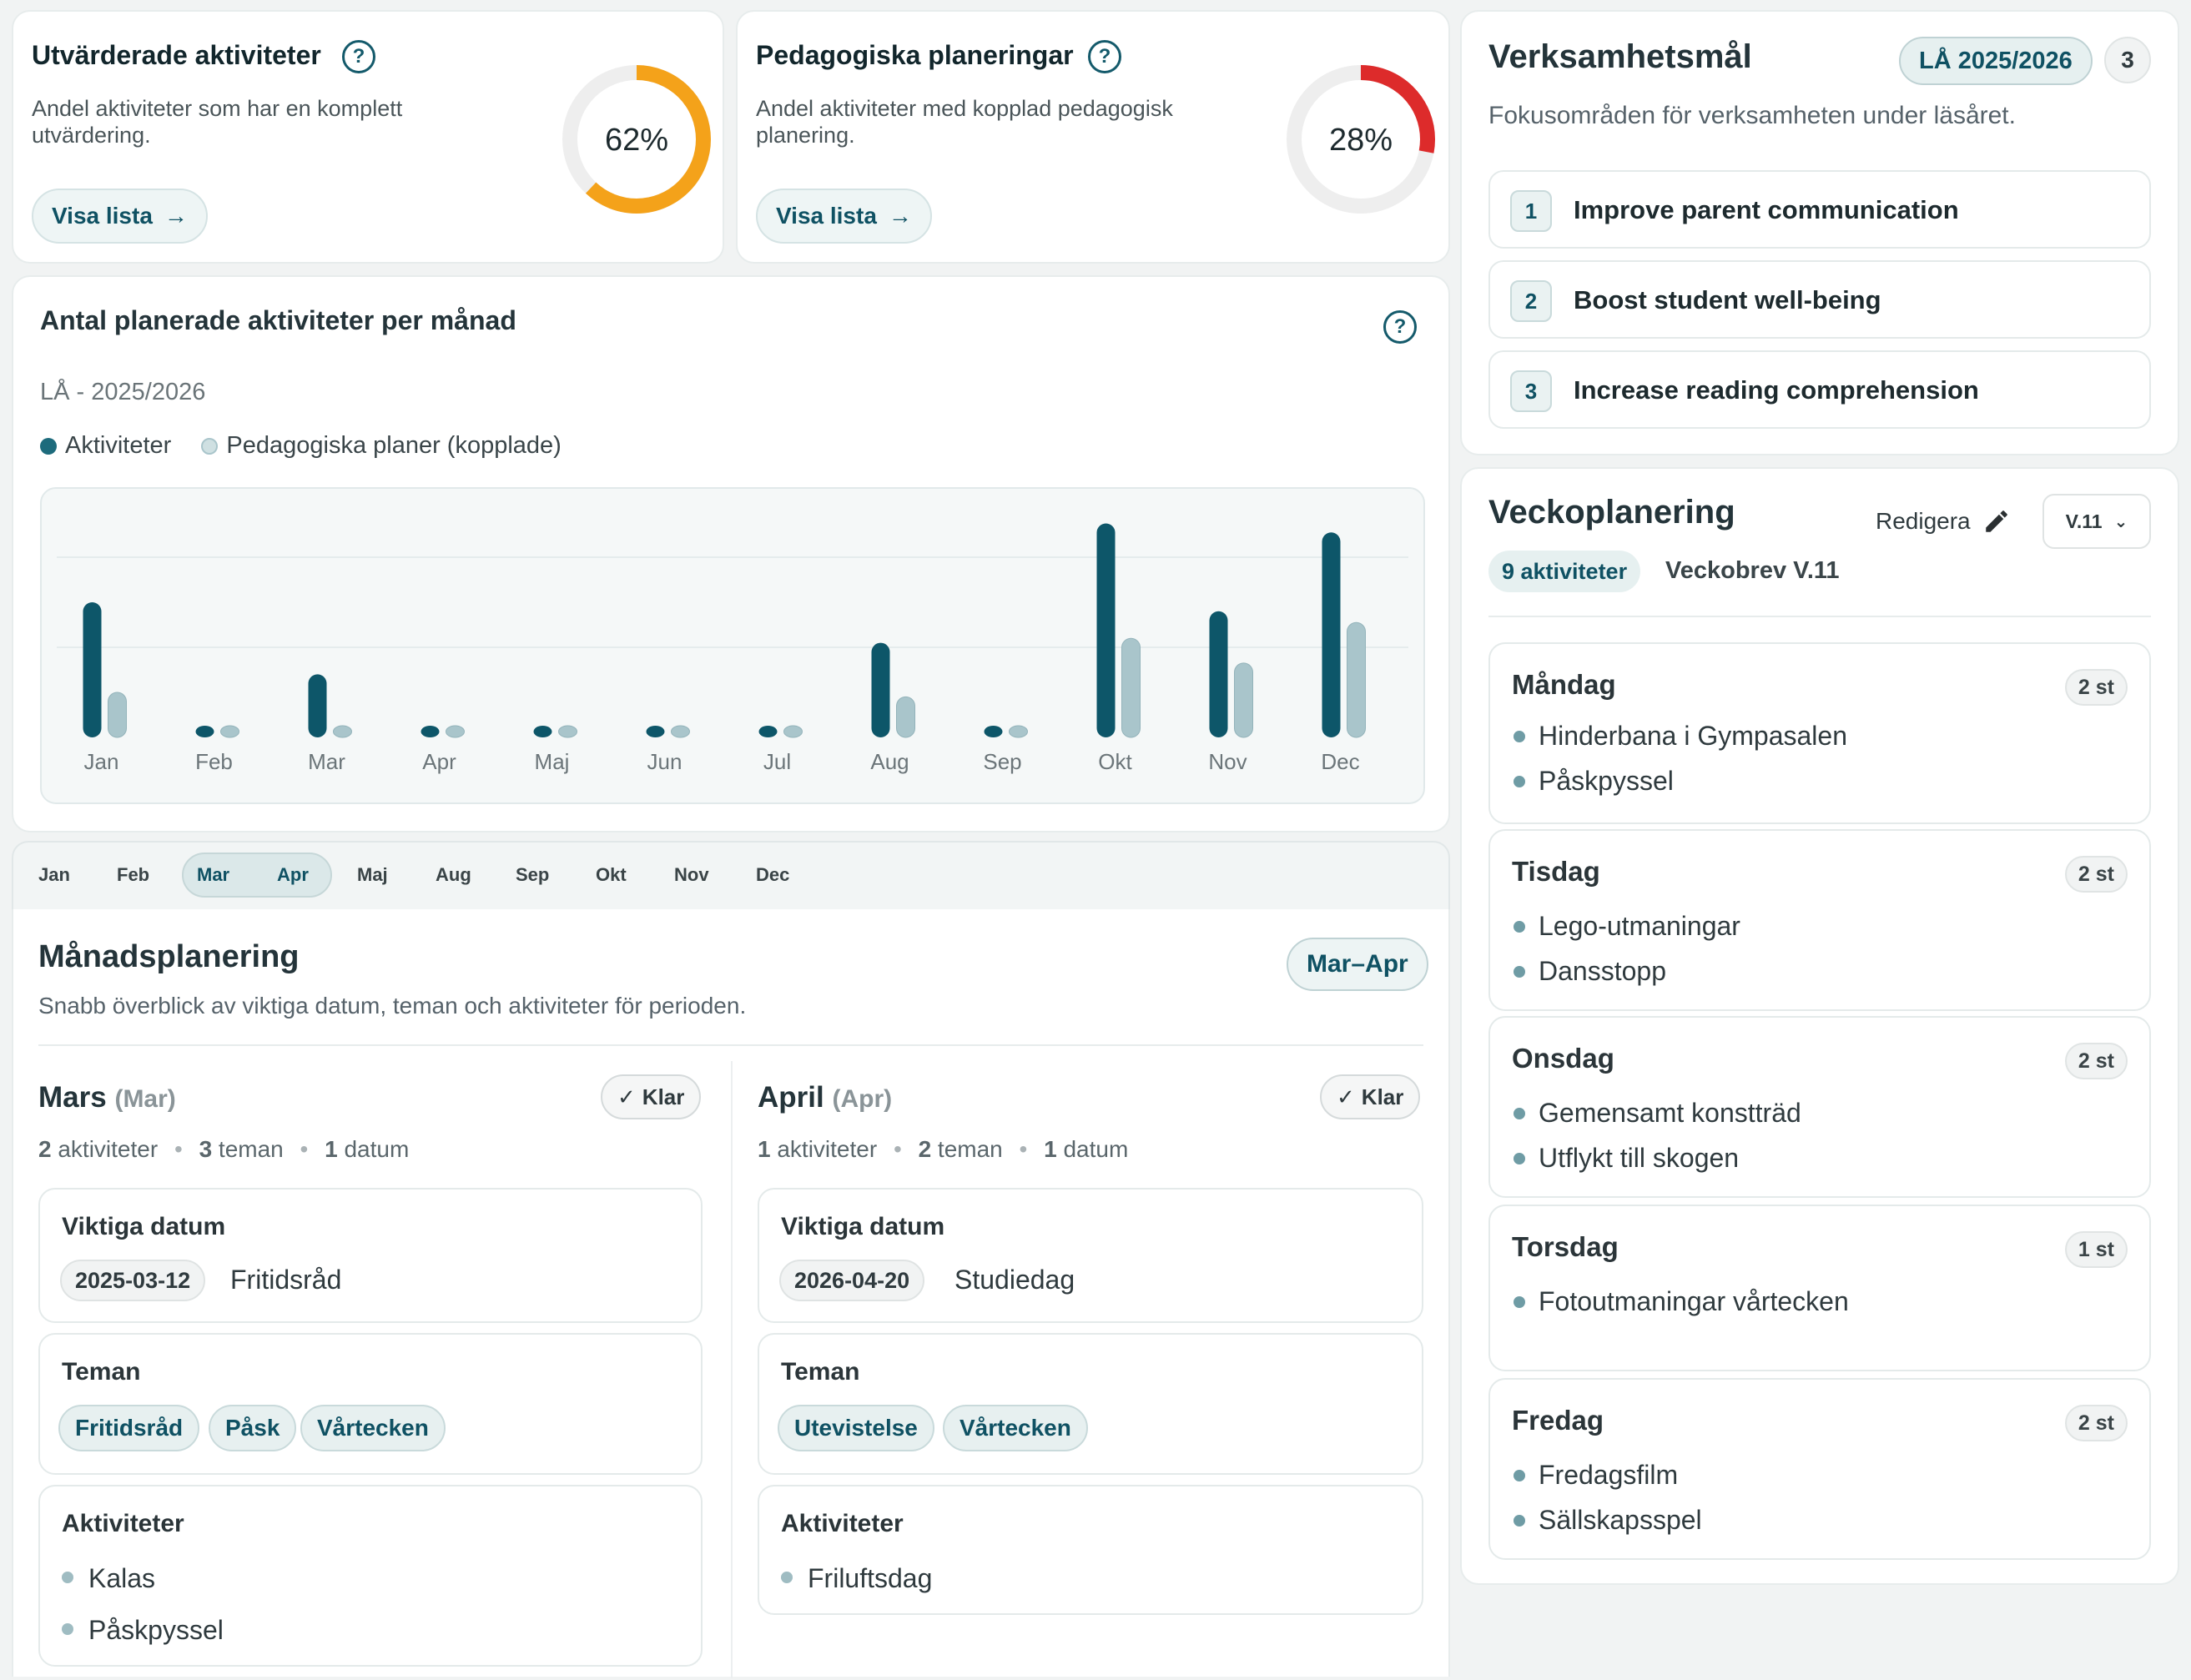  Describe the element at coordinates (1626, 1158) in the screenshot. I see `day-activity: Utflykt till skogen` at that location.